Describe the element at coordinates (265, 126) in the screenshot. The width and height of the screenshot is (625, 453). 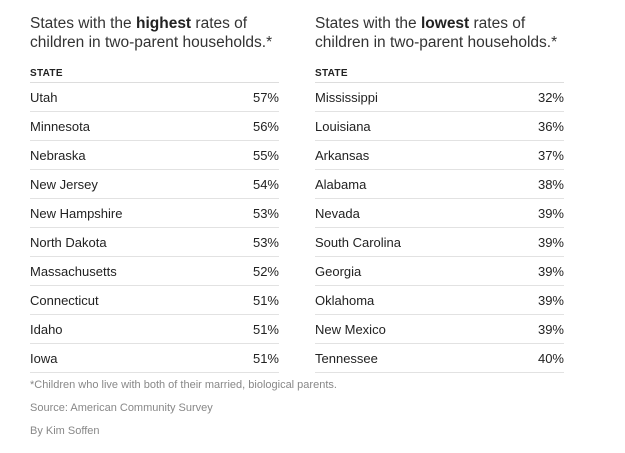
I see `state-rate: 56%` at that location.